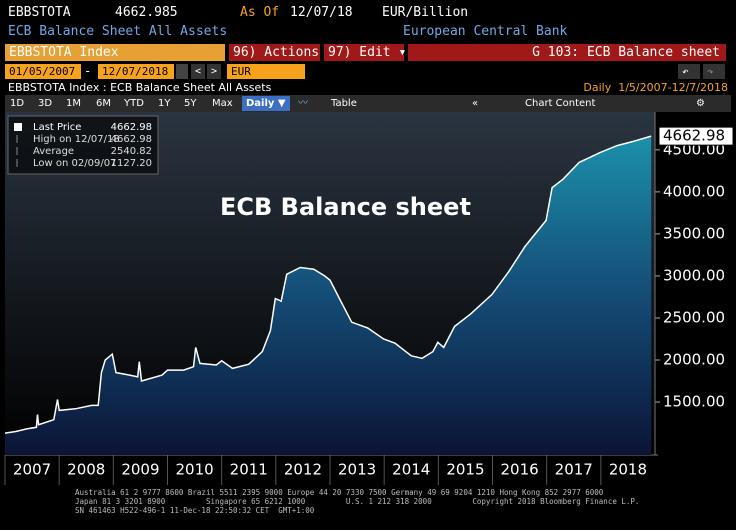  I want to click on date-range: Daily 1/5/2007-12/7/2018, so click(655, 87).